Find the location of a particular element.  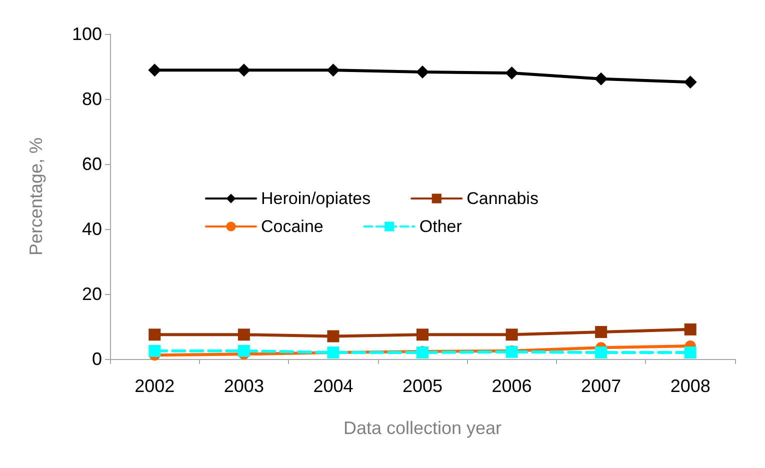

legend-label: Heroin/opiates is located at coordinates (316, 198).